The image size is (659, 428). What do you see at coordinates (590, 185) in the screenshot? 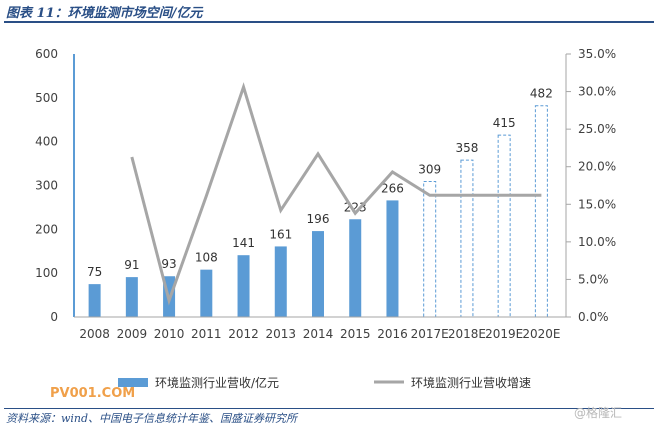
I see `right-axis: 0.0% 5.0% 10.0% 15.0% 20.0% 25.0% 30.0% 35.0%` at bounding box center [590, 185].